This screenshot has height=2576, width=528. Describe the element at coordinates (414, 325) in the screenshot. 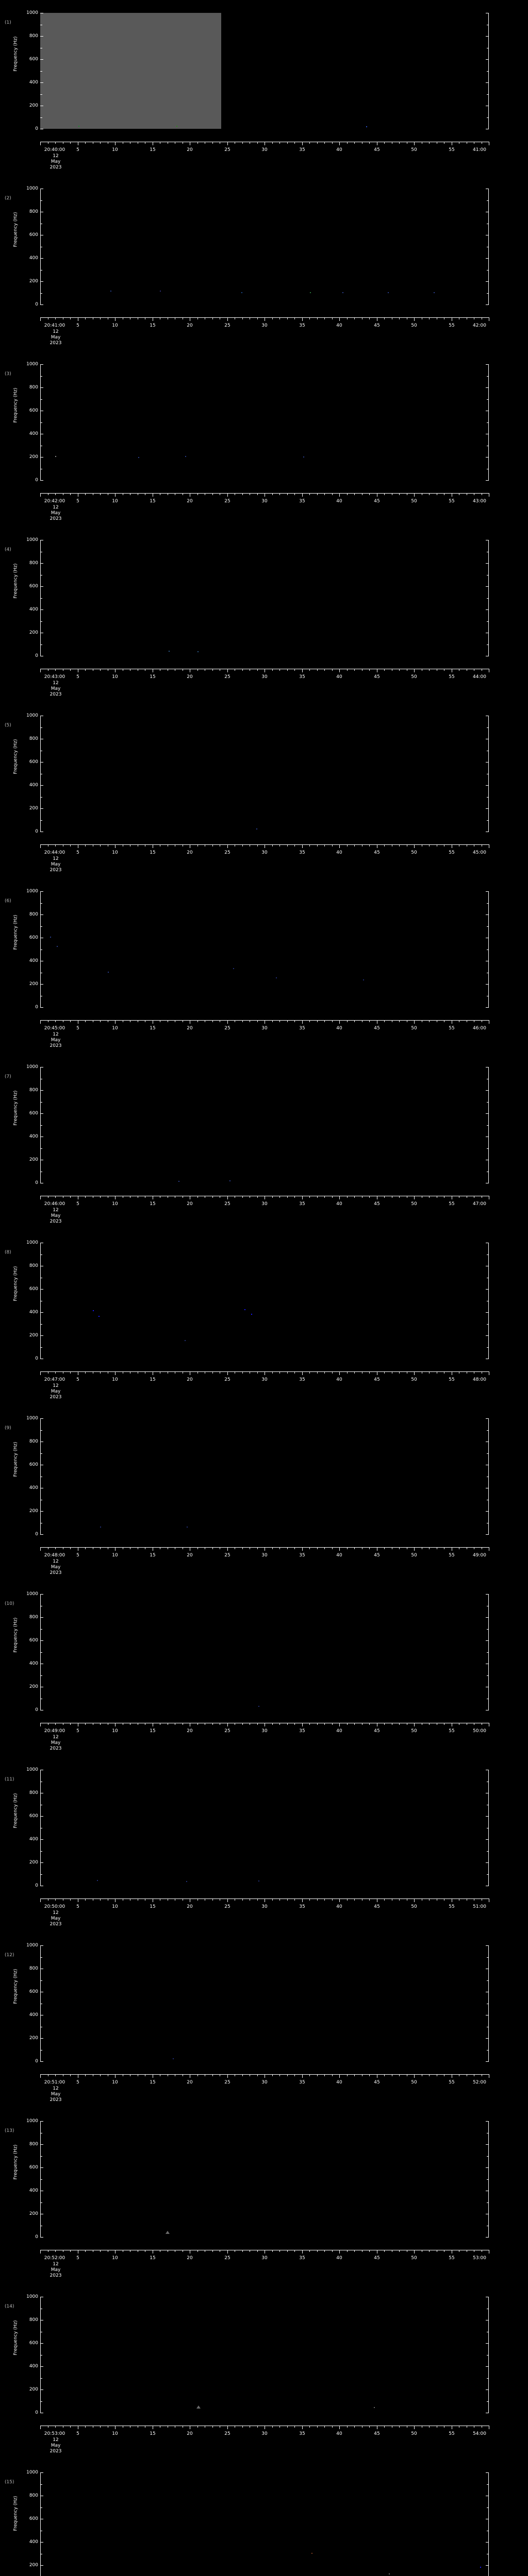

I see `x-axis-tick-label: 50` at that location.